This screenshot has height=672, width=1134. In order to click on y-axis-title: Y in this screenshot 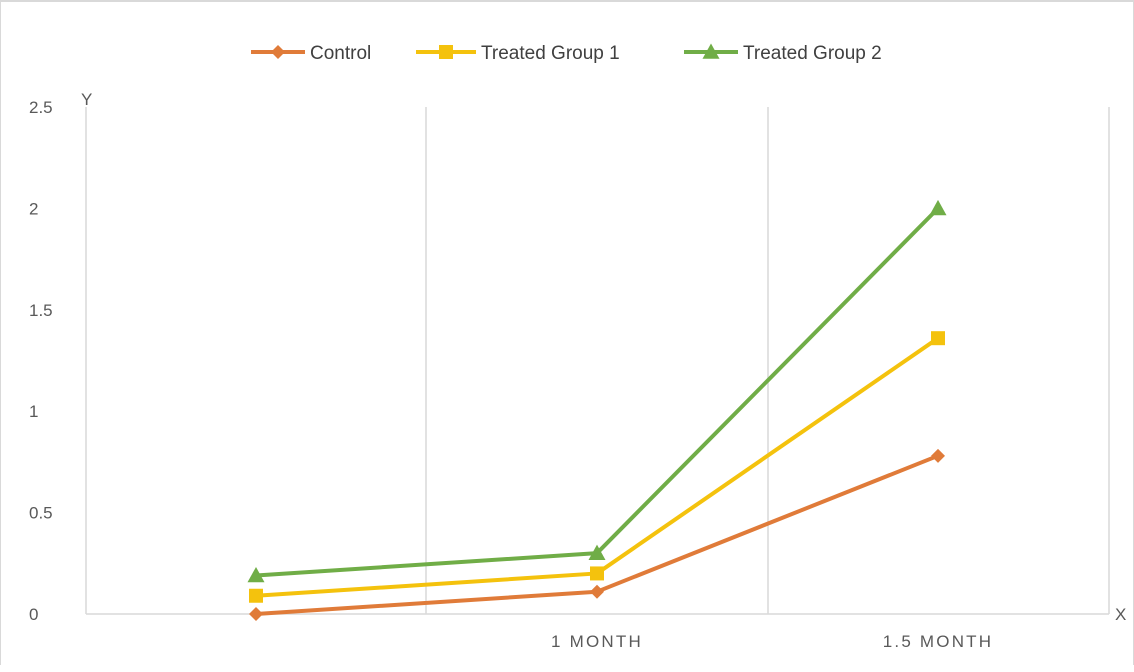, I will do `click(86, 99)`.